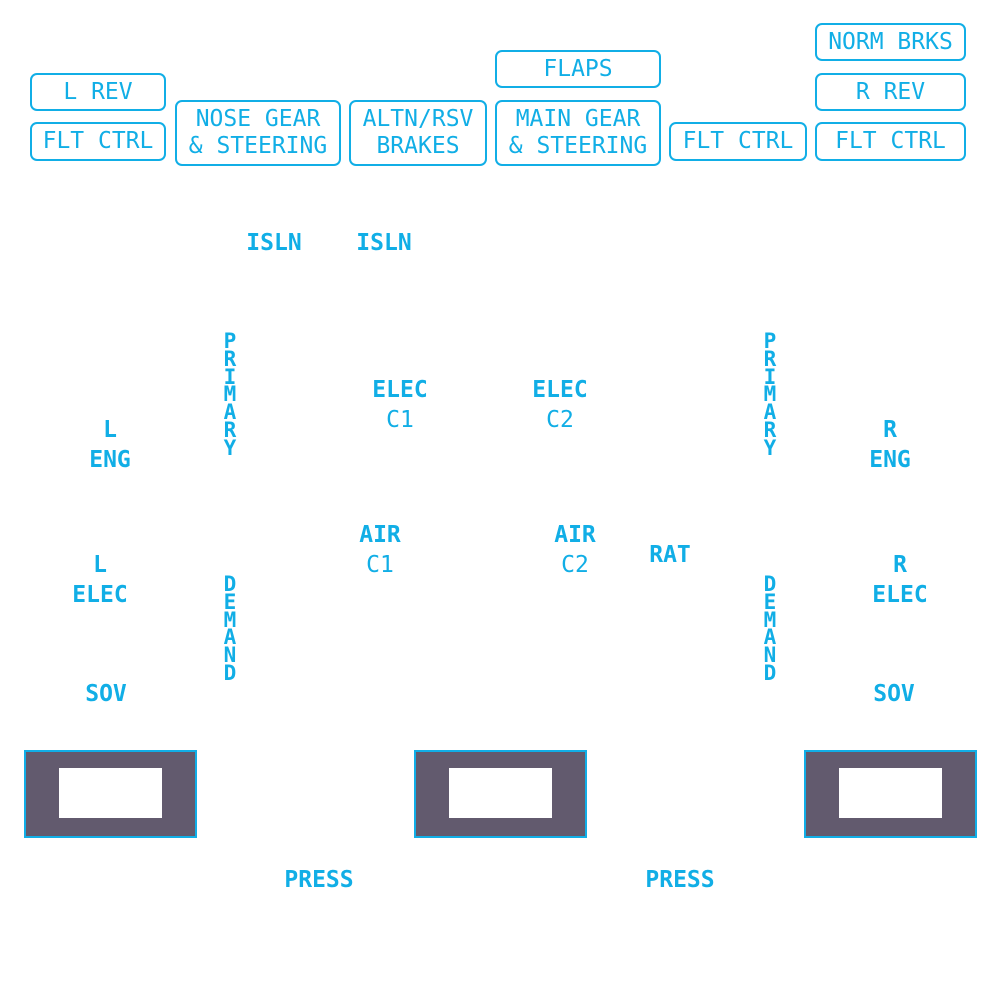 The height and width of the screenshot is (1000, 1000). I want to click on l-elec-line2: ELEC, so click(100, 595).